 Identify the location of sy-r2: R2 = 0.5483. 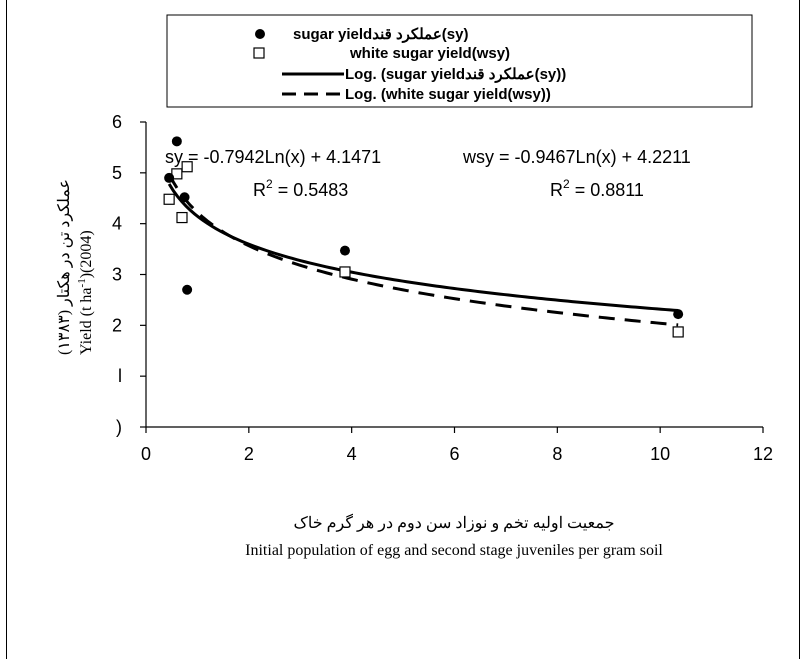
(300, 188).